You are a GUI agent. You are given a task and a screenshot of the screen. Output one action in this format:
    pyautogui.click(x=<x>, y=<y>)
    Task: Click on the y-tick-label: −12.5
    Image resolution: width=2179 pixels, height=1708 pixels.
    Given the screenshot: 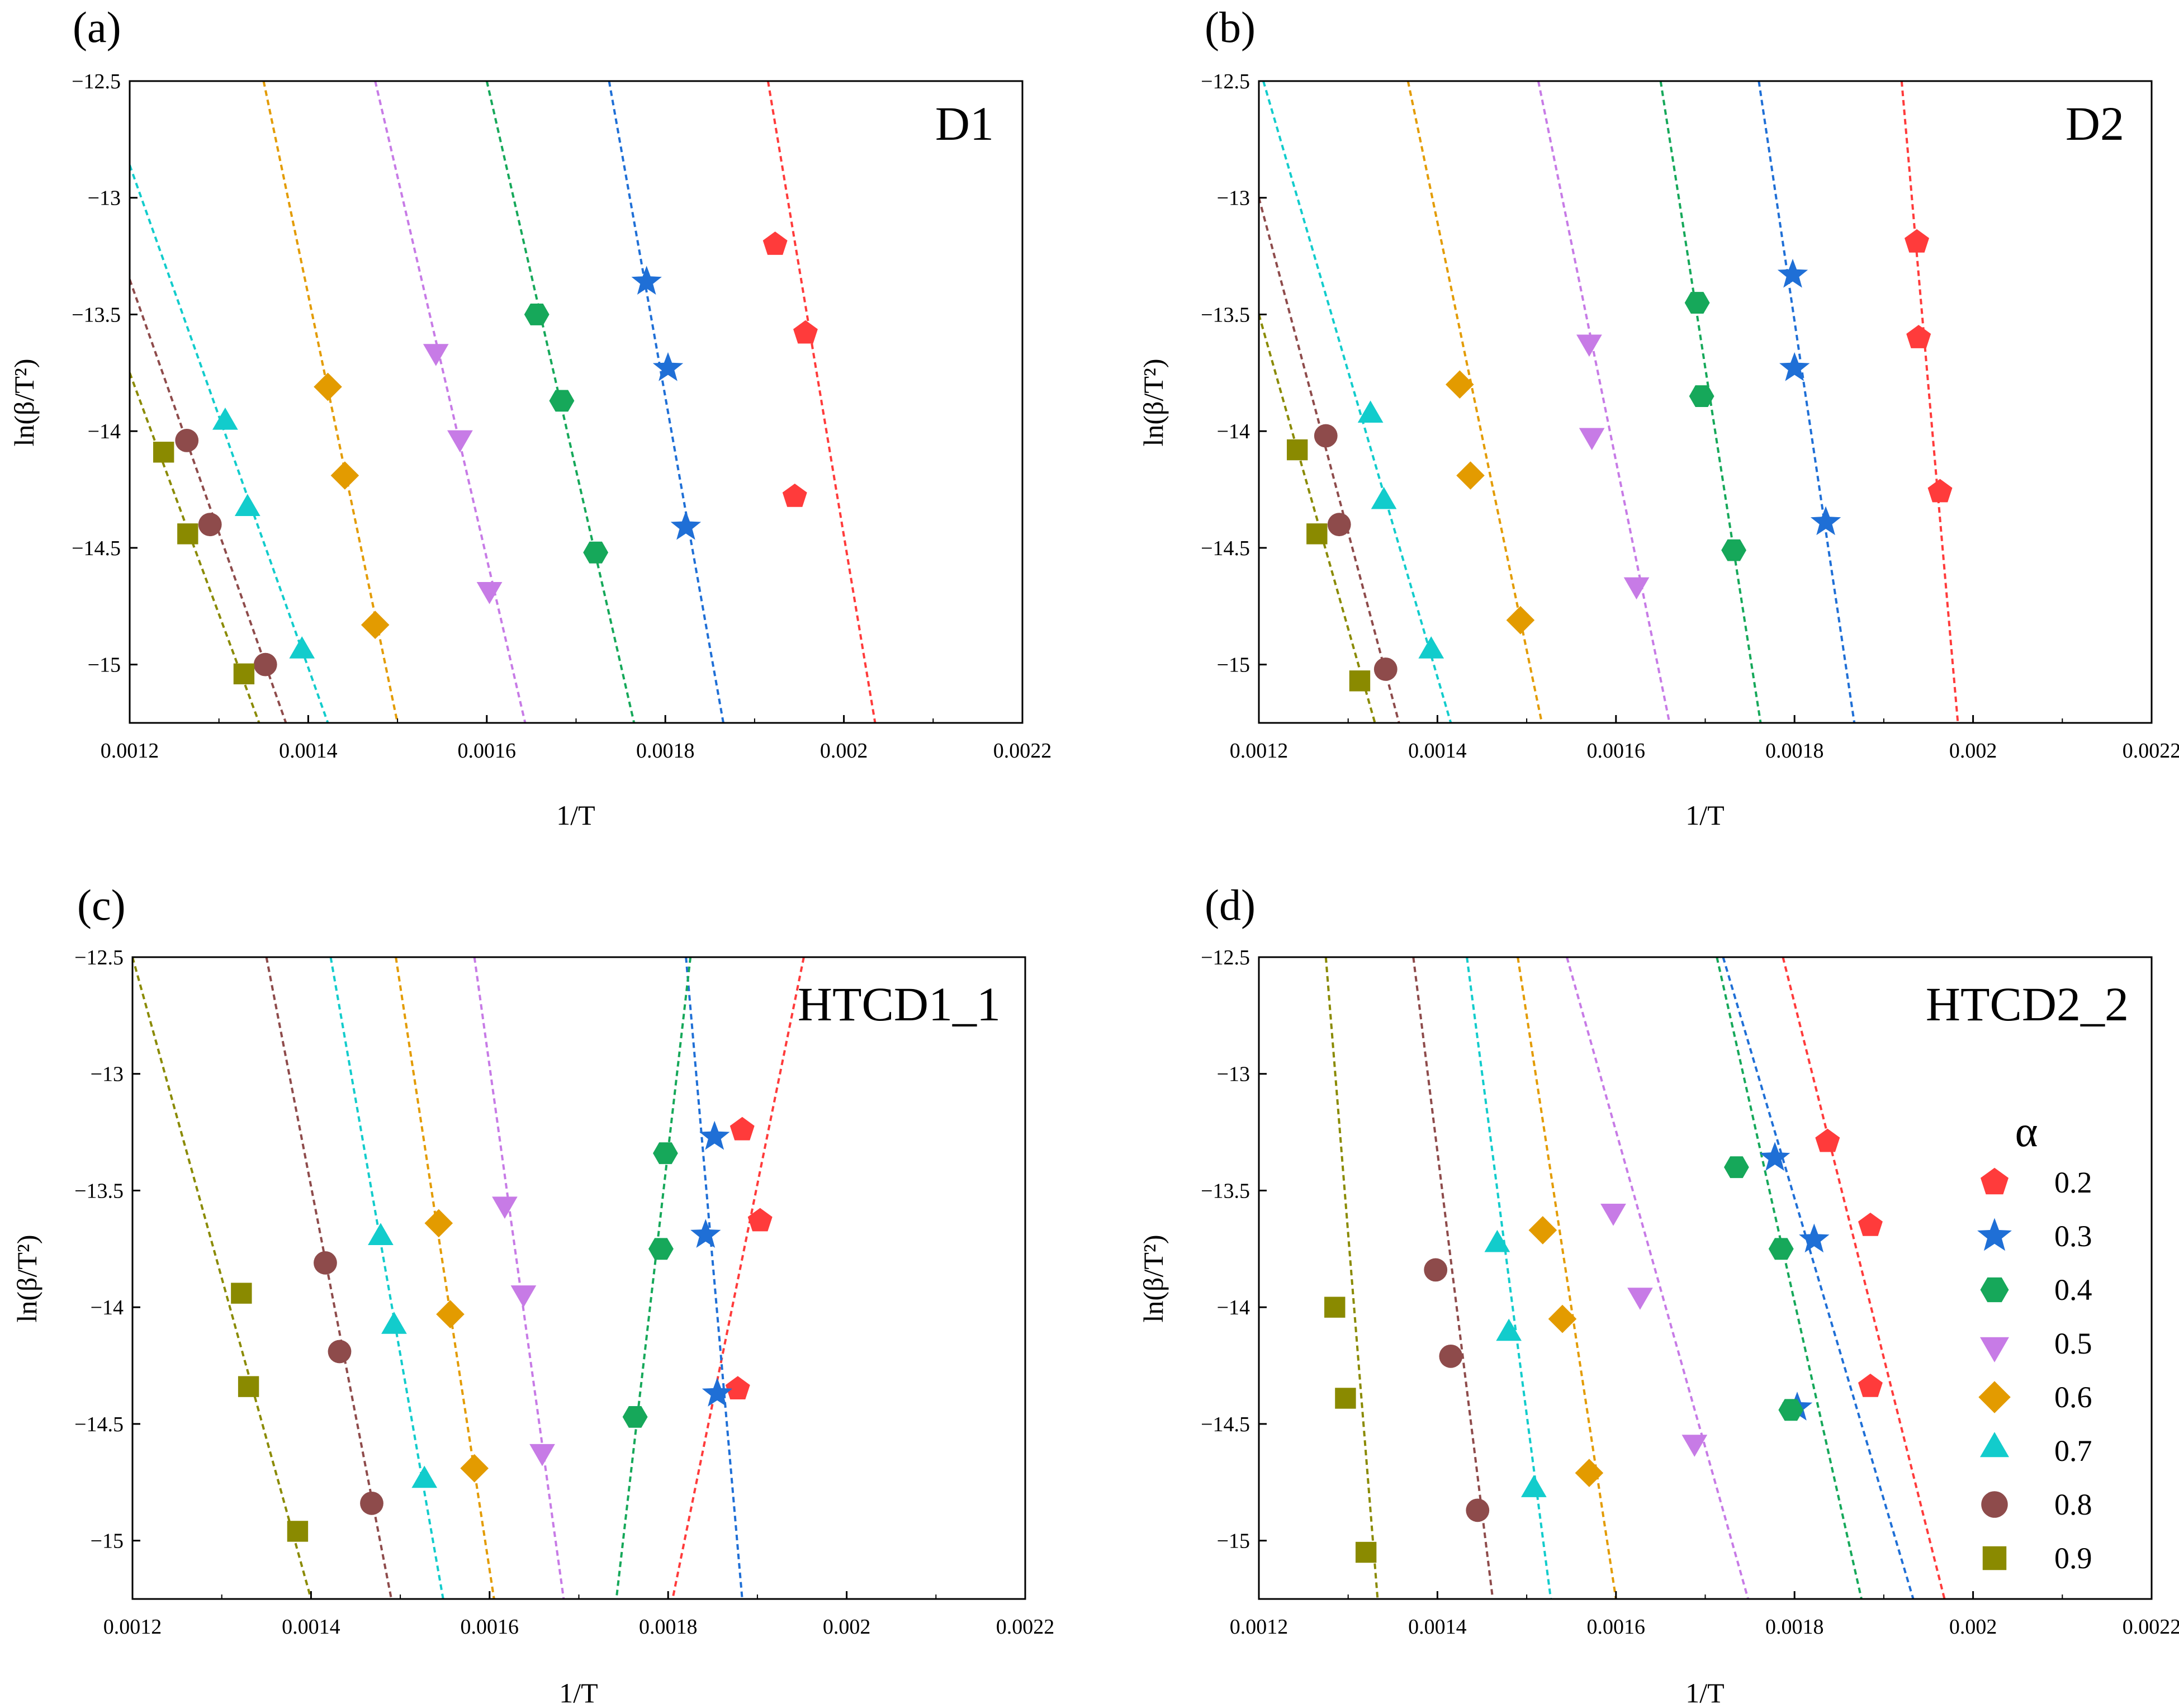 What is the action you would take?
    pyautogui.click(x=99, y=957)
    